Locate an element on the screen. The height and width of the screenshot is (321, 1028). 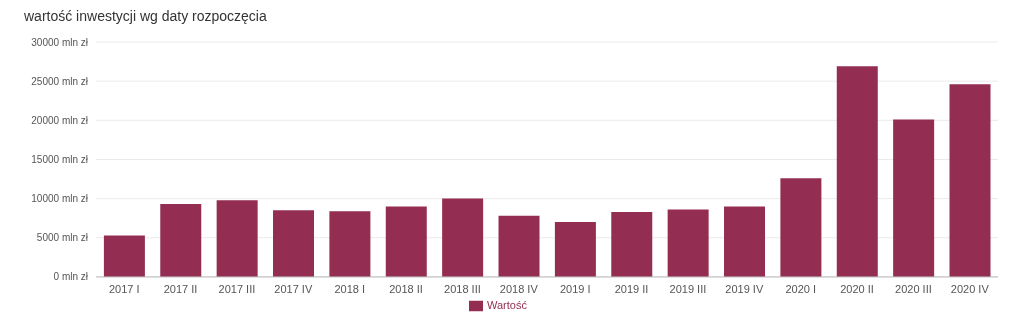
y-tick-label: 10000 mln zł is located at coordinates (60, 199).